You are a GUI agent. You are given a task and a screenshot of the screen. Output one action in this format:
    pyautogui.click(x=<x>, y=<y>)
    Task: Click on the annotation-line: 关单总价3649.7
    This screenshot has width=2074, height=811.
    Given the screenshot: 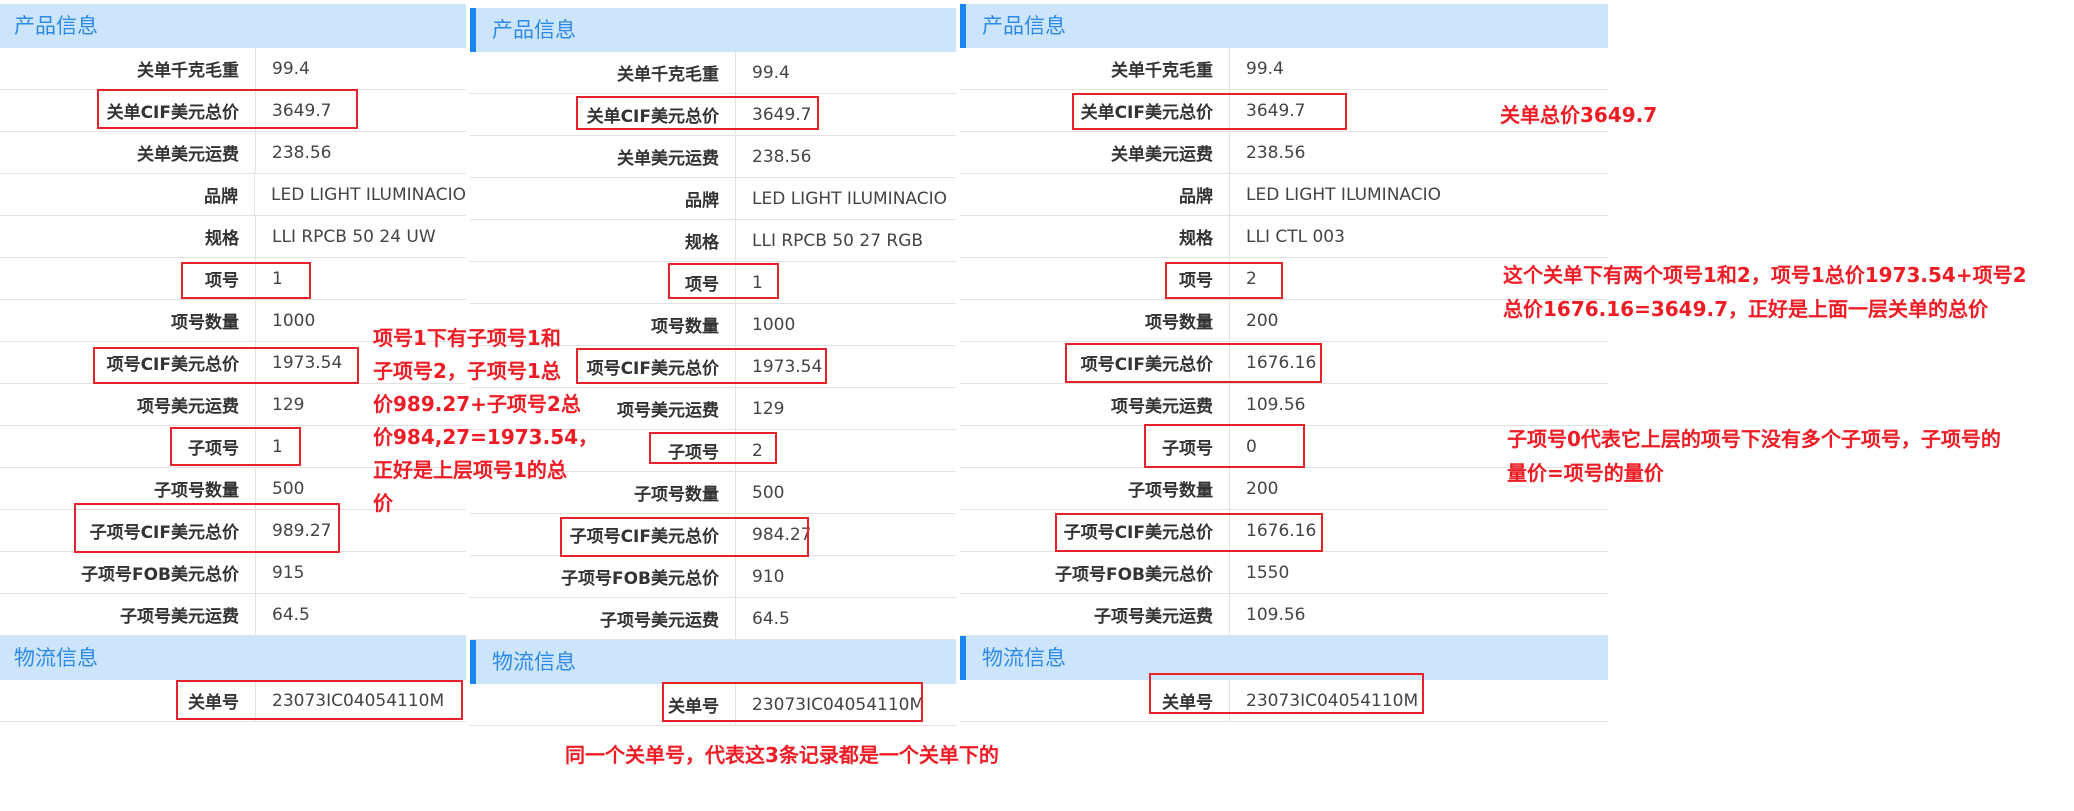 What is the action you would take?
    pyautogui.click(x=1579, y=115)
    